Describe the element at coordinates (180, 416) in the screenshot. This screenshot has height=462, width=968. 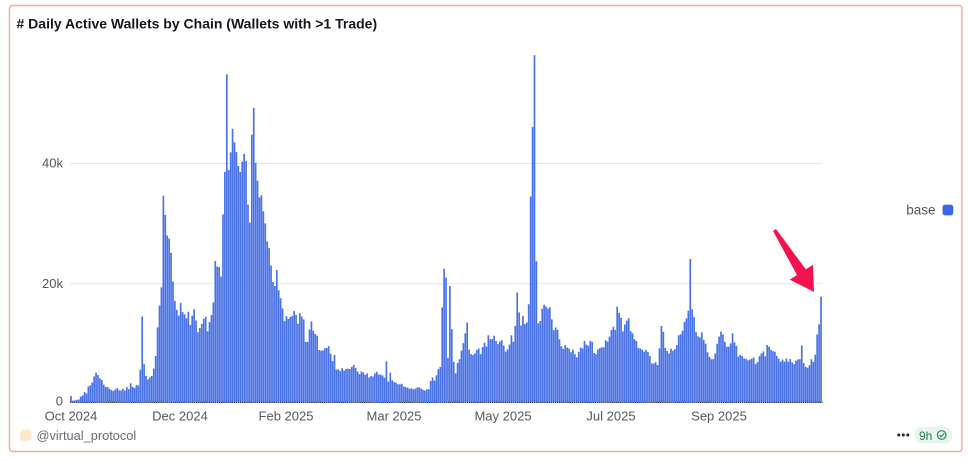
I see `svg-text: Dec 2024` at that location.